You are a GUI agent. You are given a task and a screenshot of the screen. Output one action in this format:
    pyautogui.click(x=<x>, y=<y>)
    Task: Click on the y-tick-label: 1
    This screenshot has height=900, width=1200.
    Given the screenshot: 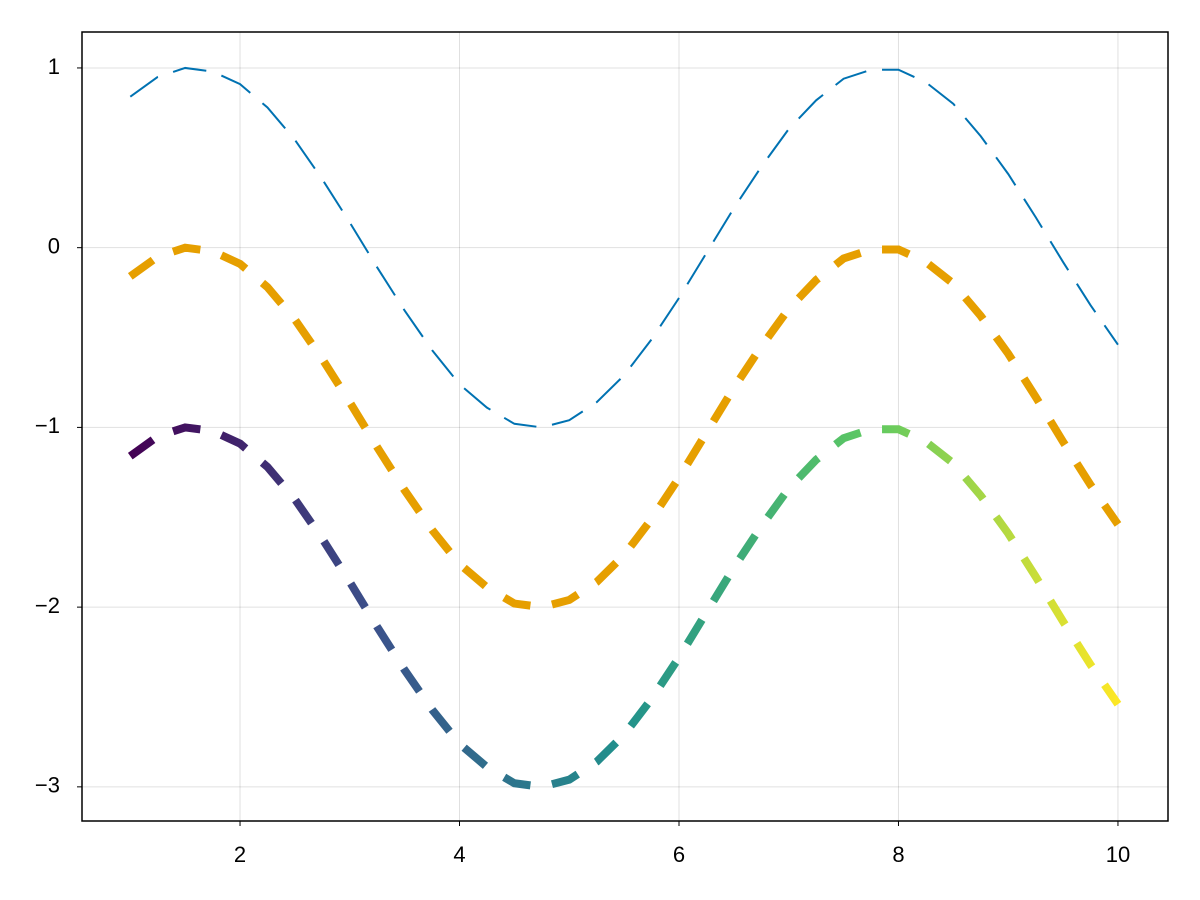 What is the action you would take?
    pyautogui.click(x=54, y=66)
    